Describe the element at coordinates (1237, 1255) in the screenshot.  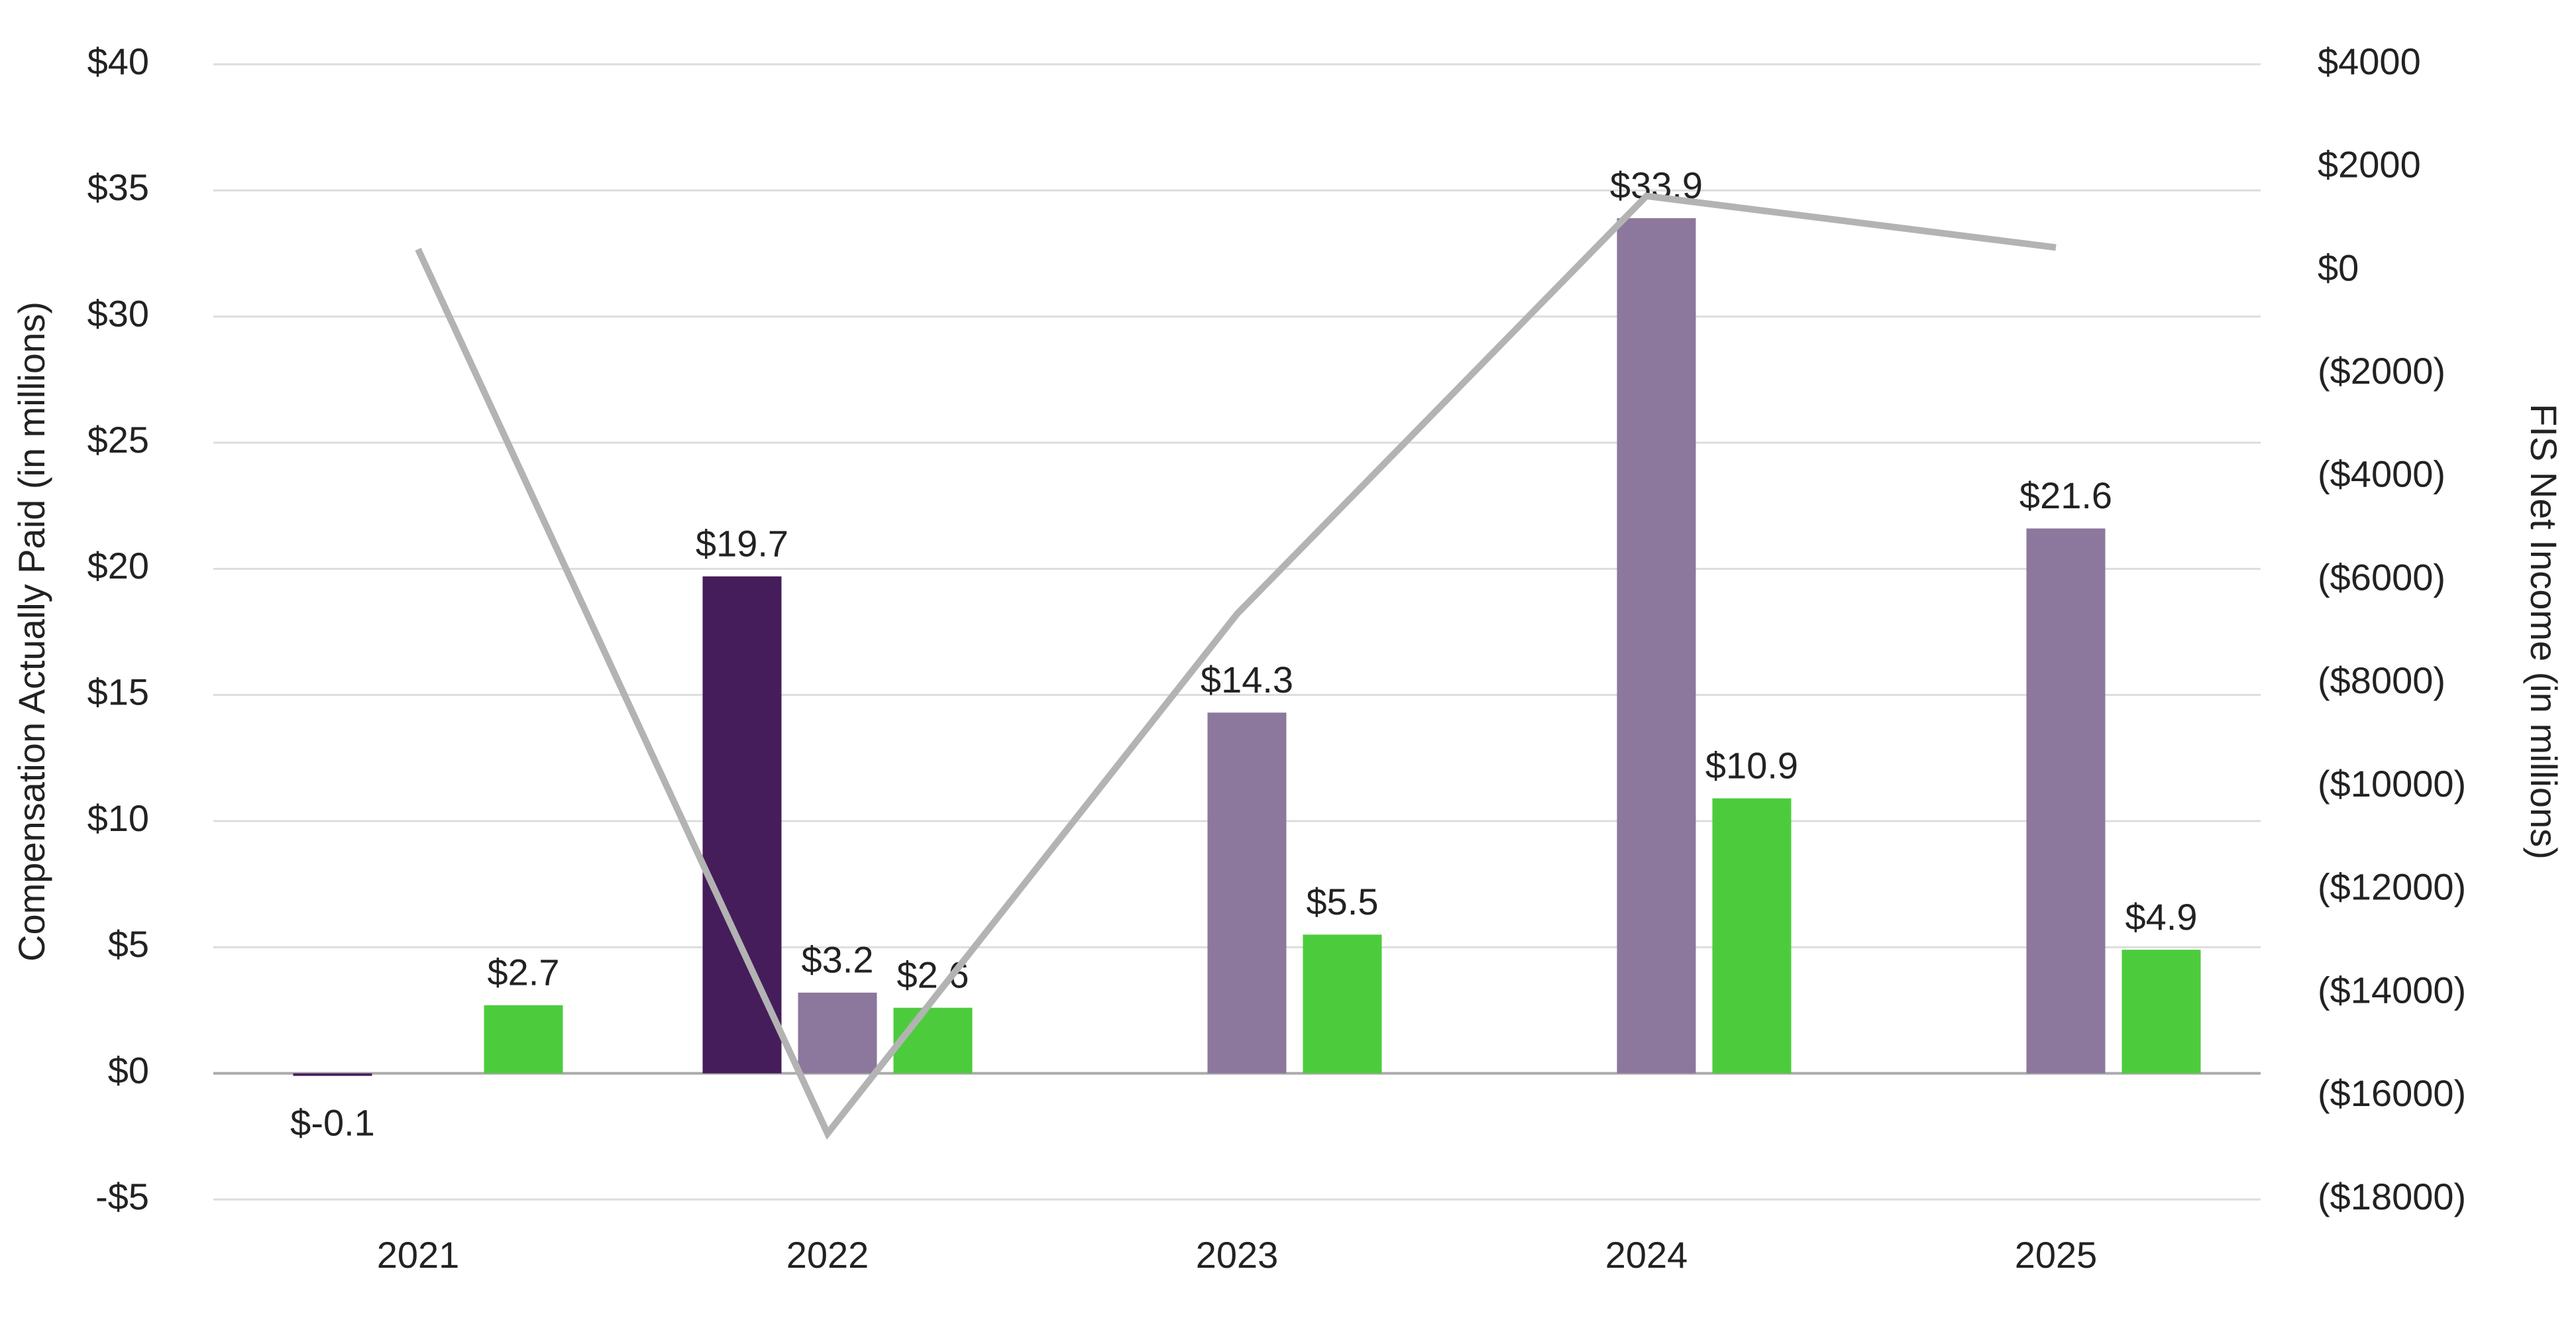
I see `x-tick-label: 2023` at that location.